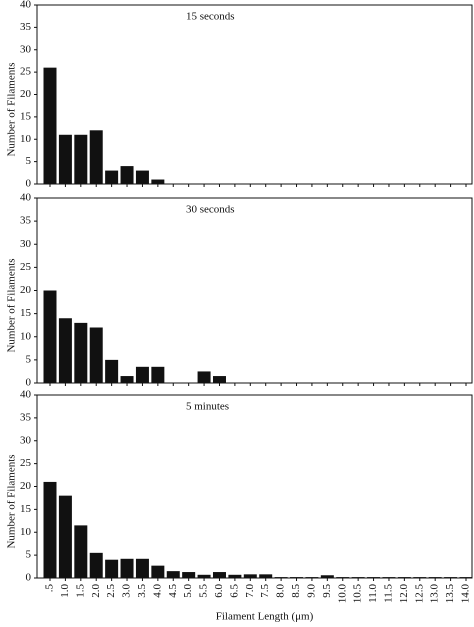 The width and height of the screenshot is (474, 627). What do you see at coordinates (265, 617) in the screenshot?
I see `x-axis-label: Filament Length (μm)` at bounding box center [265, 617].